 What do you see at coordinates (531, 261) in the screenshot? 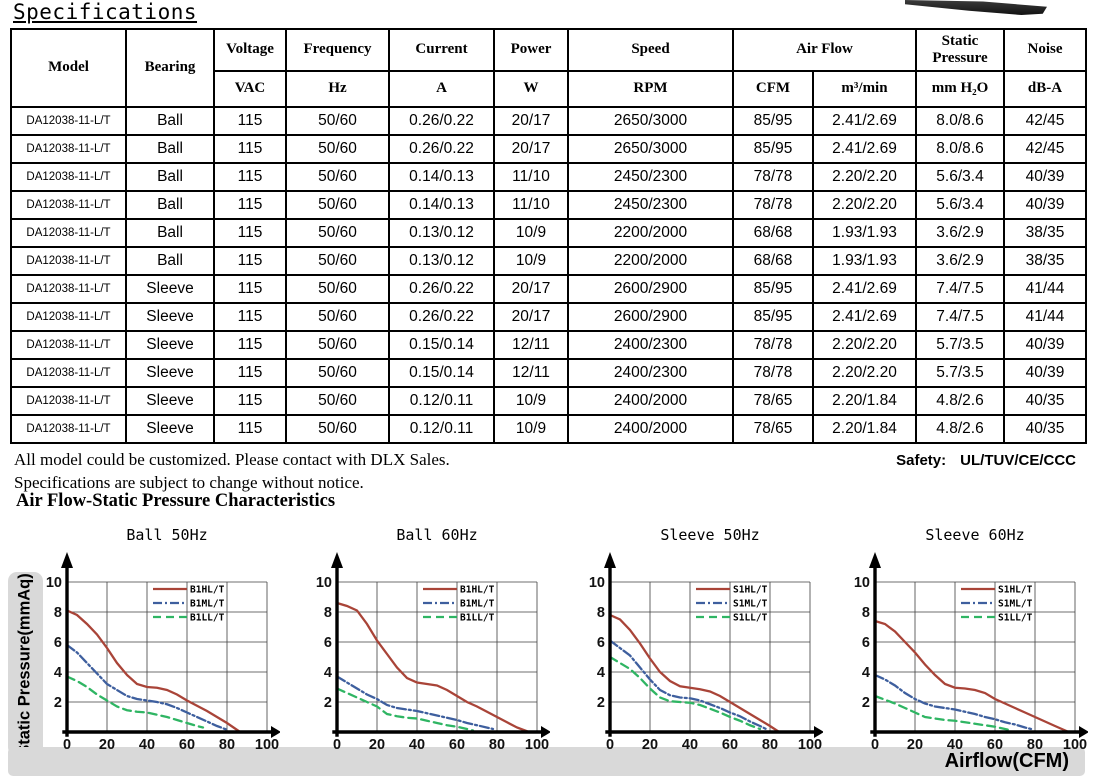
I see `cell: 10/9` at bounding box center [531, 261].